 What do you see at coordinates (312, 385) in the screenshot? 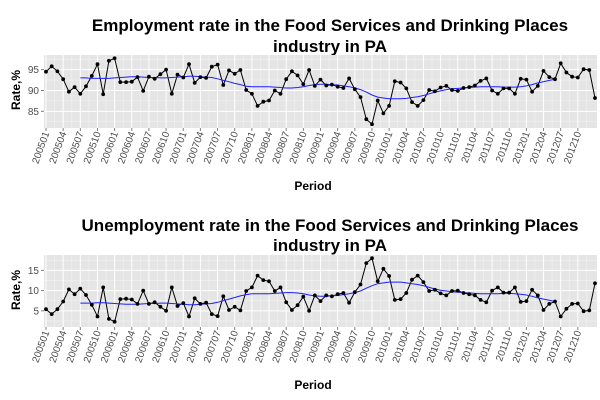
I see `unemployment-chart-x-axis-title: Period` at bounding box center [312, 385].